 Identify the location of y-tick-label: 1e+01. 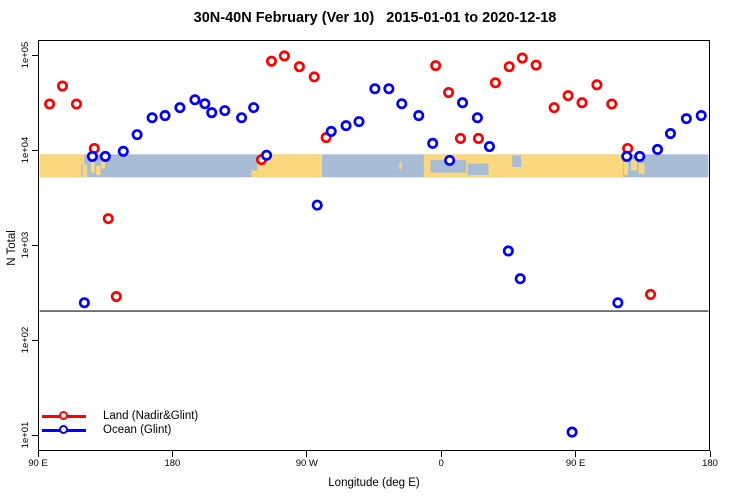
(25, 435).